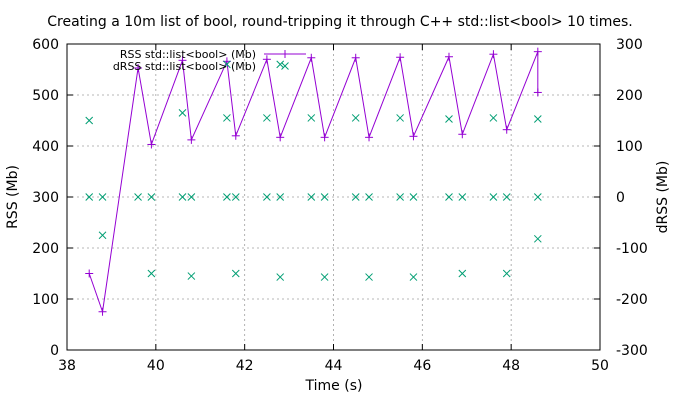 This screenshot has height=400, width=700. Describe the element at coordinates (54, 351) in the screenshot. I see `y-tick-label: 0` at that location.